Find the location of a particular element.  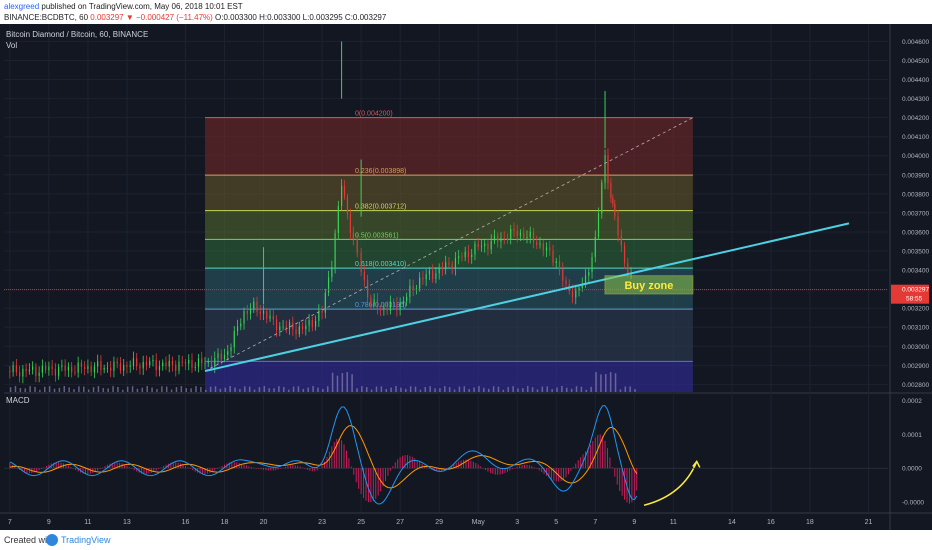

x-tick-label: 3 is located at coordinates (517, 522).